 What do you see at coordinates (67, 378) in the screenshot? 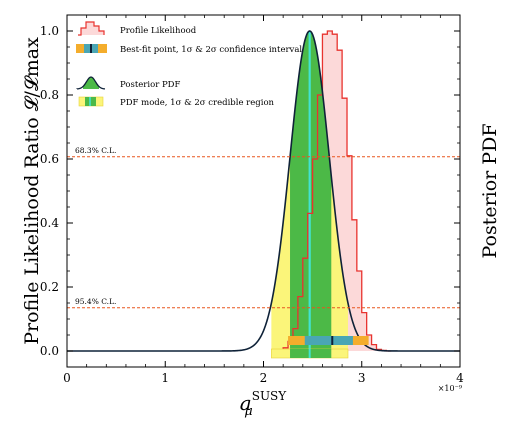
I see `x-tick-label-0: 0` at bounding box center [67, 378].